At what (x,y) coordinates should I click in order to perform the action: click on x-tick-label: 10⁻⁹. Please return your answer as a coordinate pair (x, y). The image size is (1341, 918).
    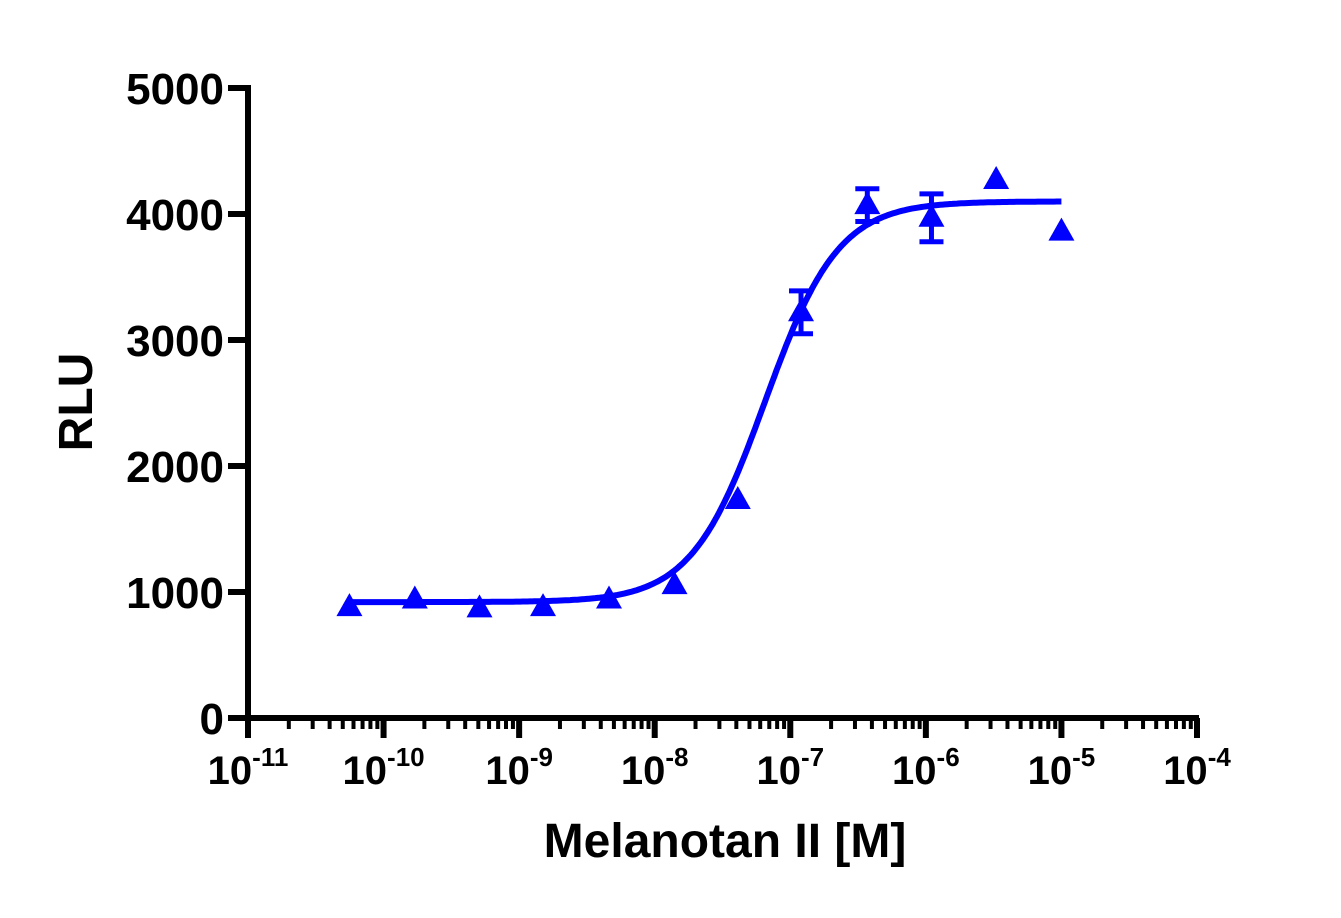
    Looking at the image, I should click on (519, 767).